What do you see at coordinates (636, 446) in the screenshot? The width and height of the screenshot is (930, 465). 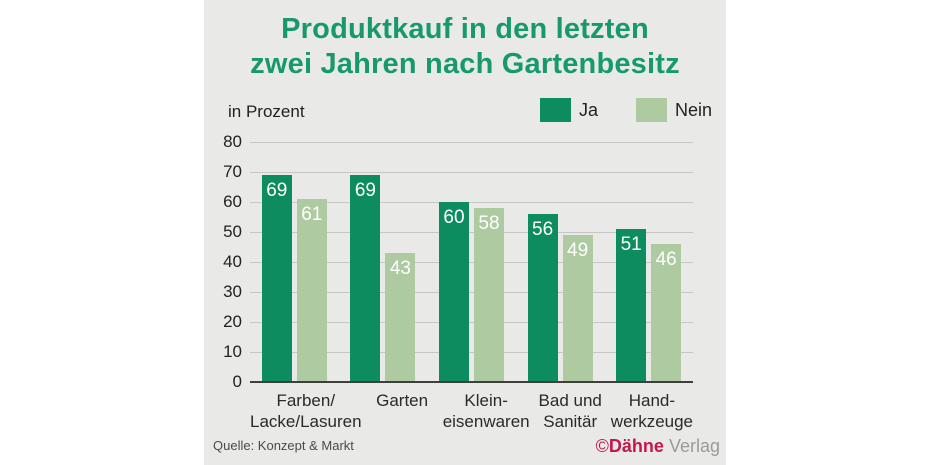 I see `publisher-name: Dähne` at bounding box center [636, 446].